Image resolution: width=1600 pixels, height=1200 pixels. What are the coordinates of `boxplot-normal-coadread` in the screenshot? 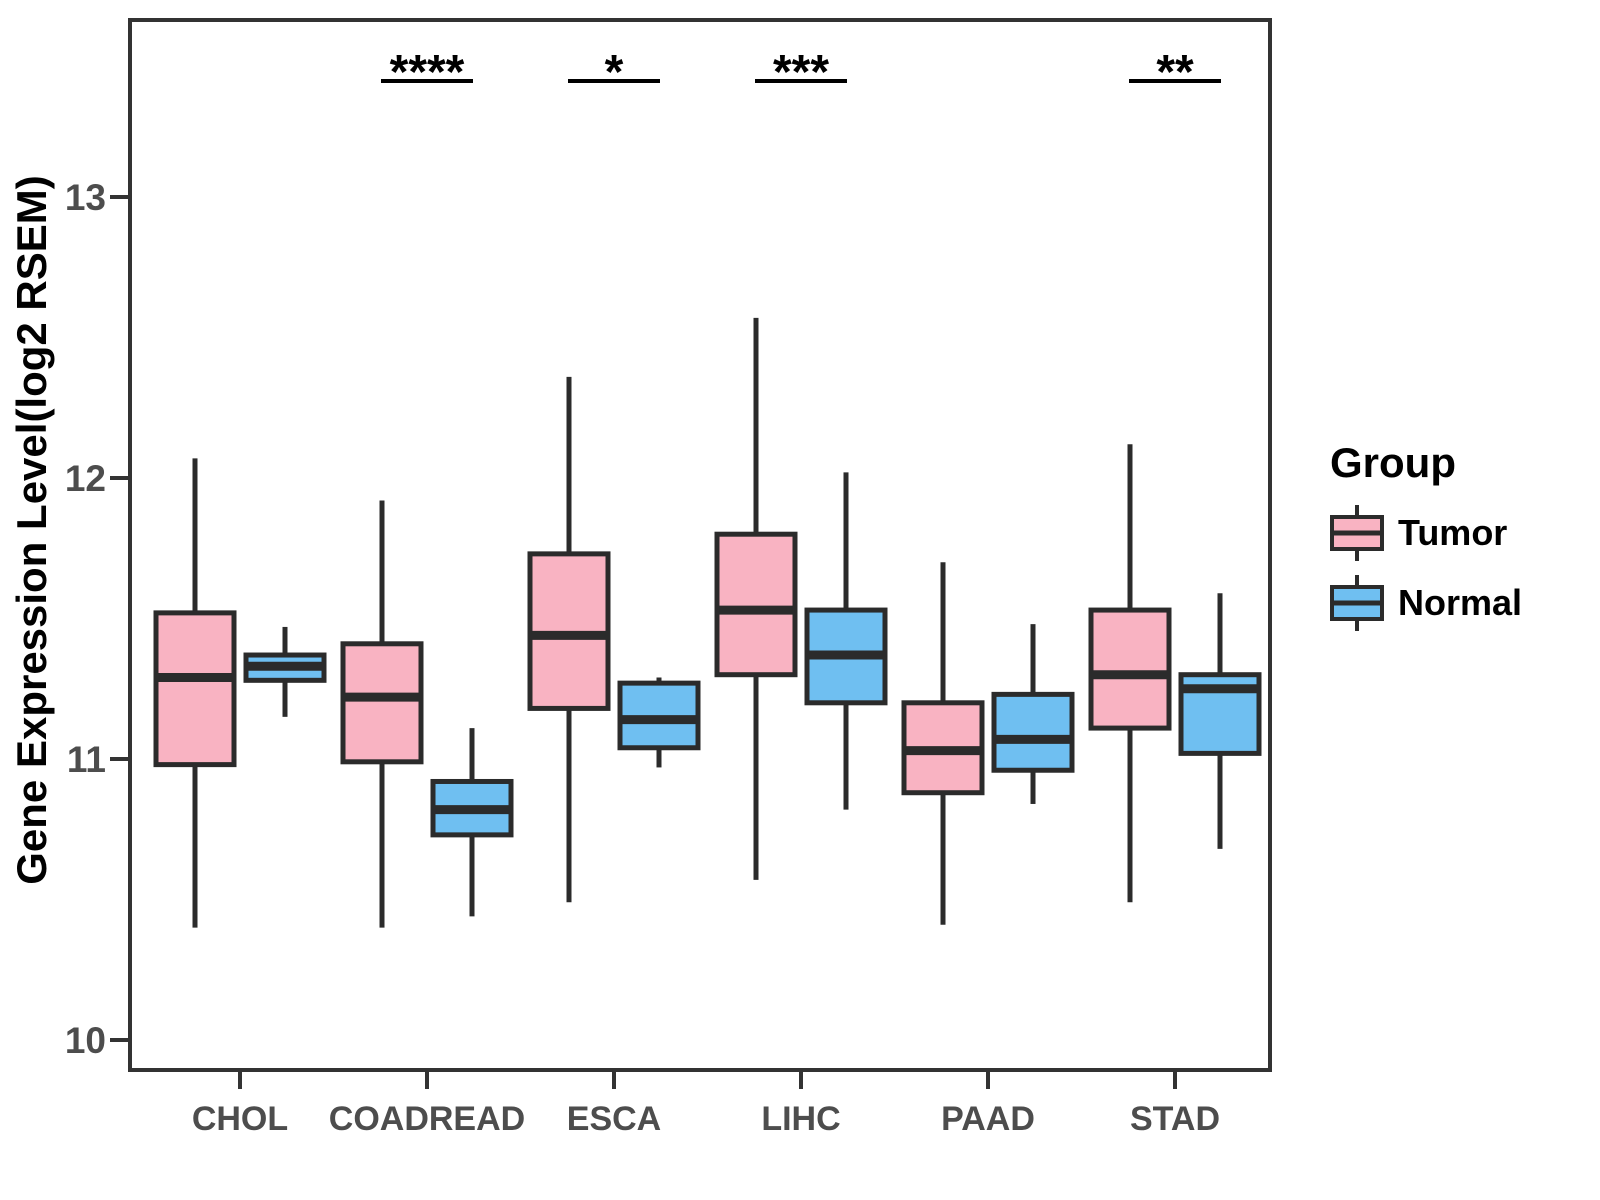 It's located at (472, 822).